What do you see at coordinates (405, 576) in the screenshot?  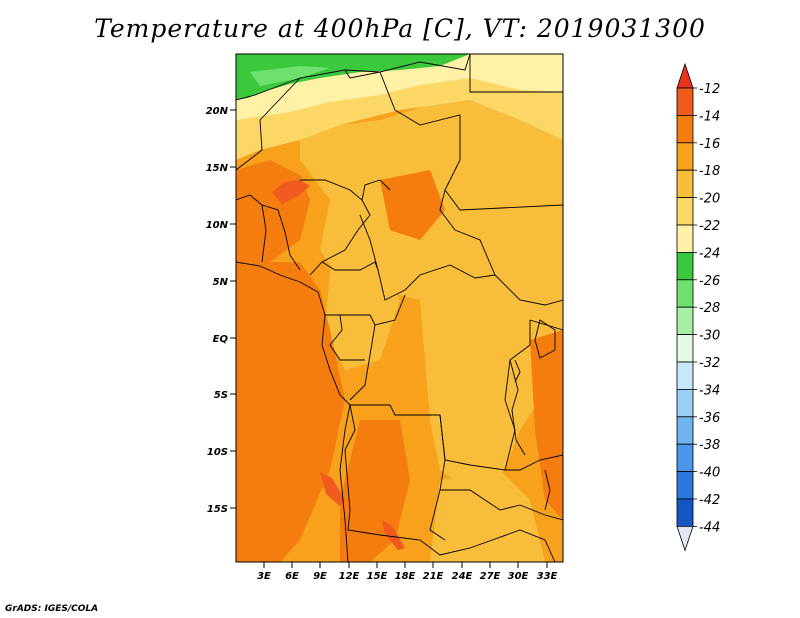 I see `lon-label: 18E` at bounding box center [405, 576].